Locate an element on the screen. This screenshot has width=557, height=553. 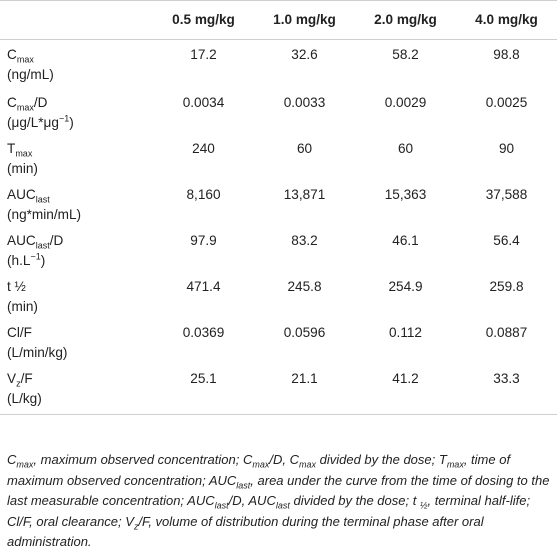
table-cell-value: 56.4 is located at coordinates (506, 240).